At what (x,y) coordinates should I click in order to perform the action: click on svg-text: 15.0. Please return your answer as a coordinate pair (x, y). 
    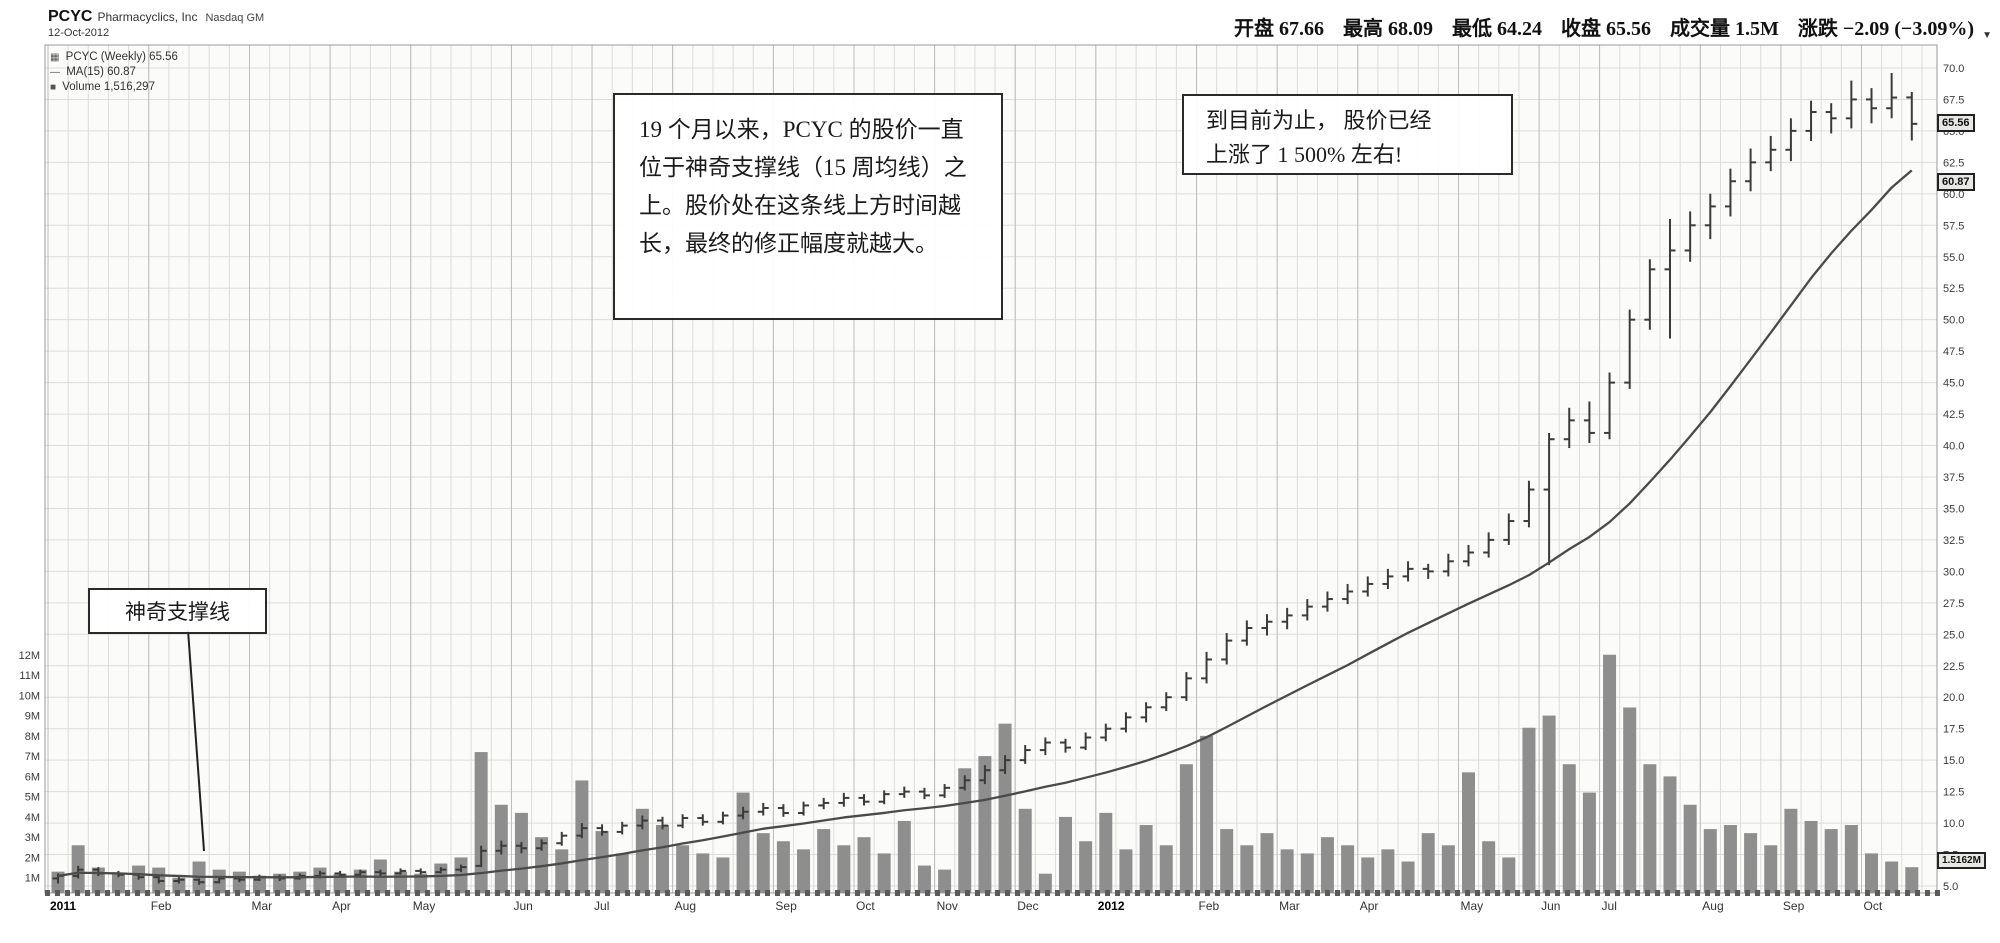
    Looking at the image, I should click on (1953, 761).